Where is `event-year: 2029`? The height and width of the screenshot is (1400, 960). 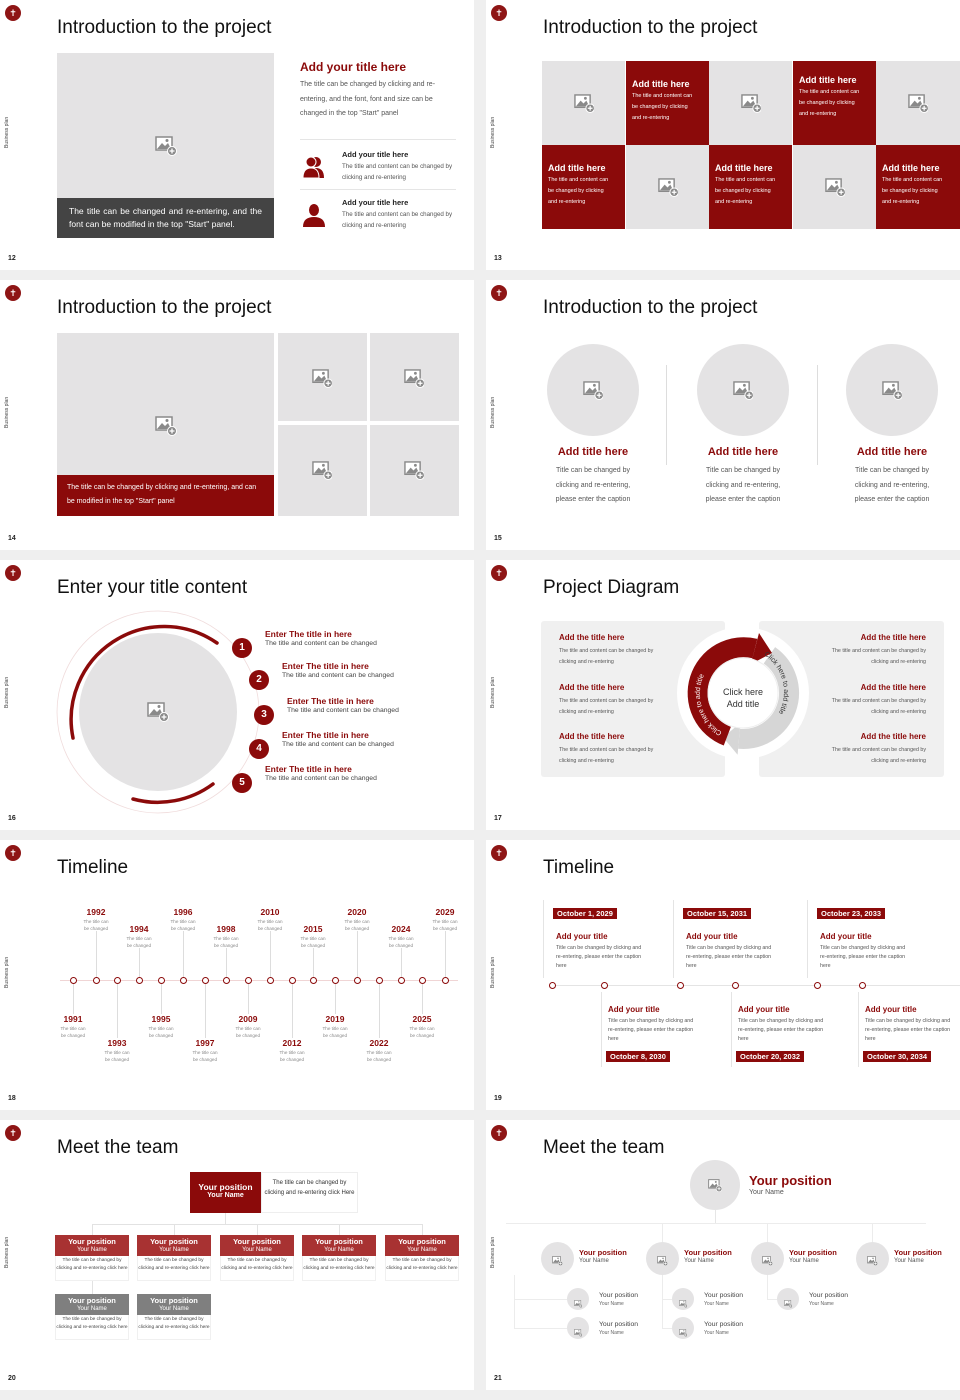
event-year: 2029 is located at coordinates (445, 912).